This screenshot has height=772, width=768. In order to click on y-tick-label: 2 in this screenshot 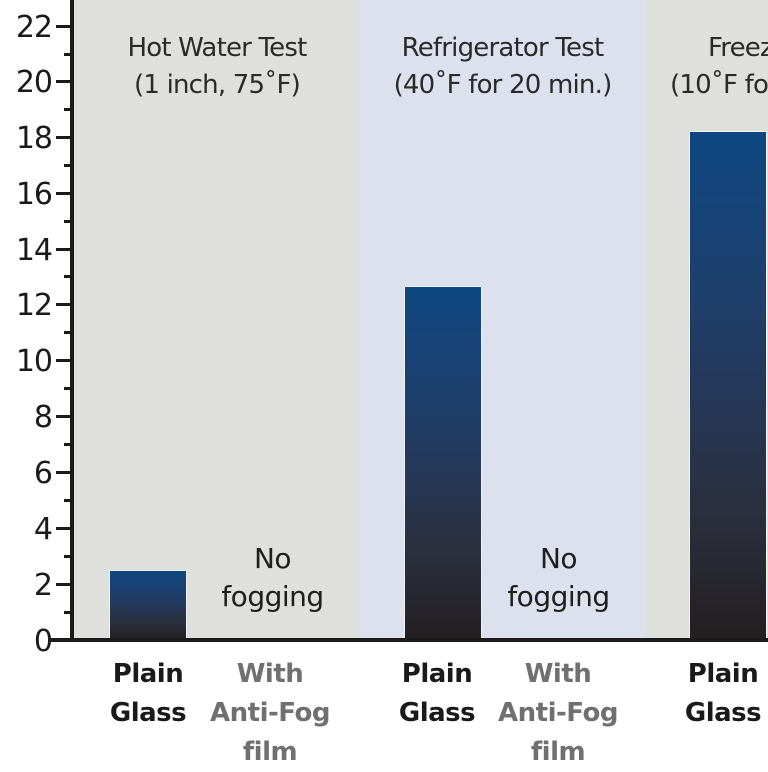, I will do `click(43, 585)`.